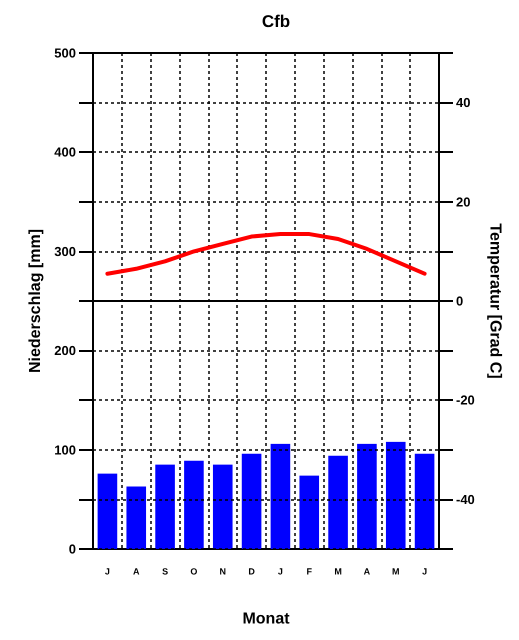 Image resolution: width=519 pixels, height=640 pixels. Describe the element at coordinates (266, 619) in the screenshot. I see `x-axis-title: Monat` at that location.